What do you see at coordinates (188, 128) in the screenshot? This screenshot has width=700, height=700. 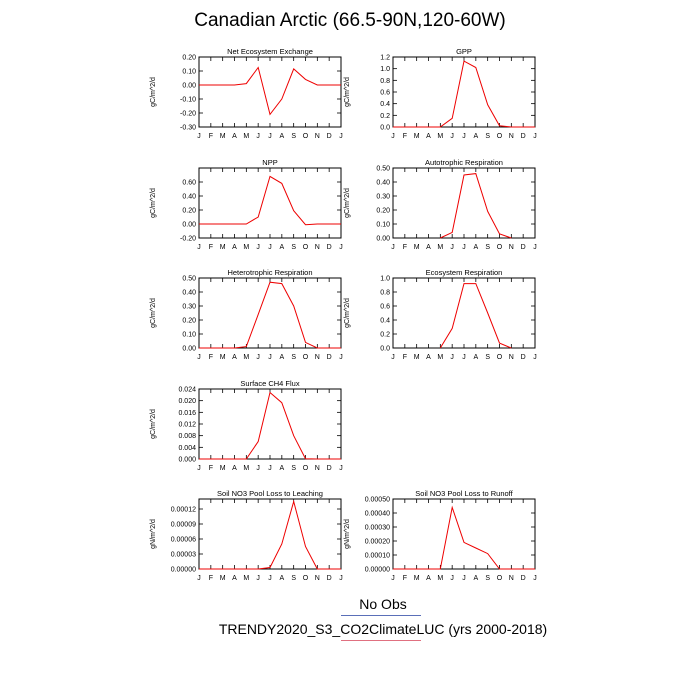 I see `y-tick-label: -0.30` at bounding box center [188, 128].